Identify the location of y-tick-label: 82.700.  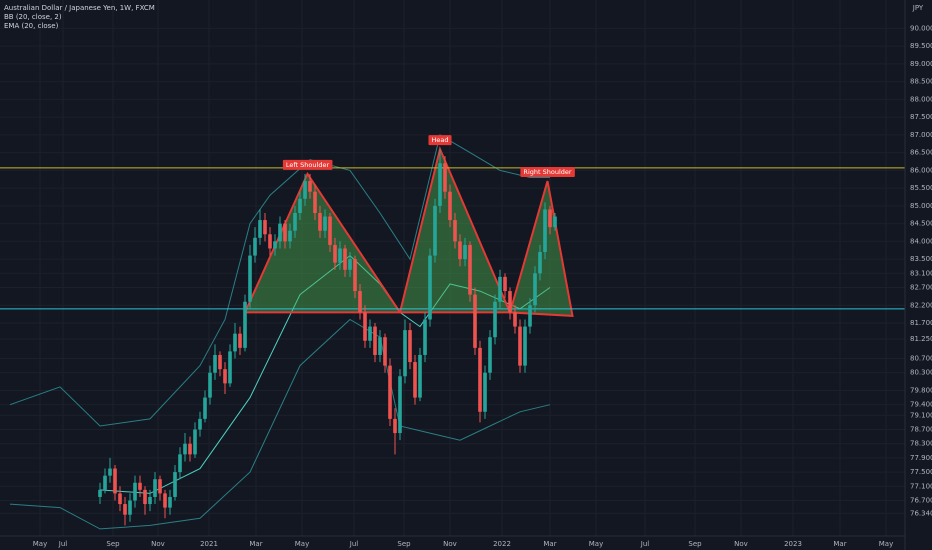
(921, 288).